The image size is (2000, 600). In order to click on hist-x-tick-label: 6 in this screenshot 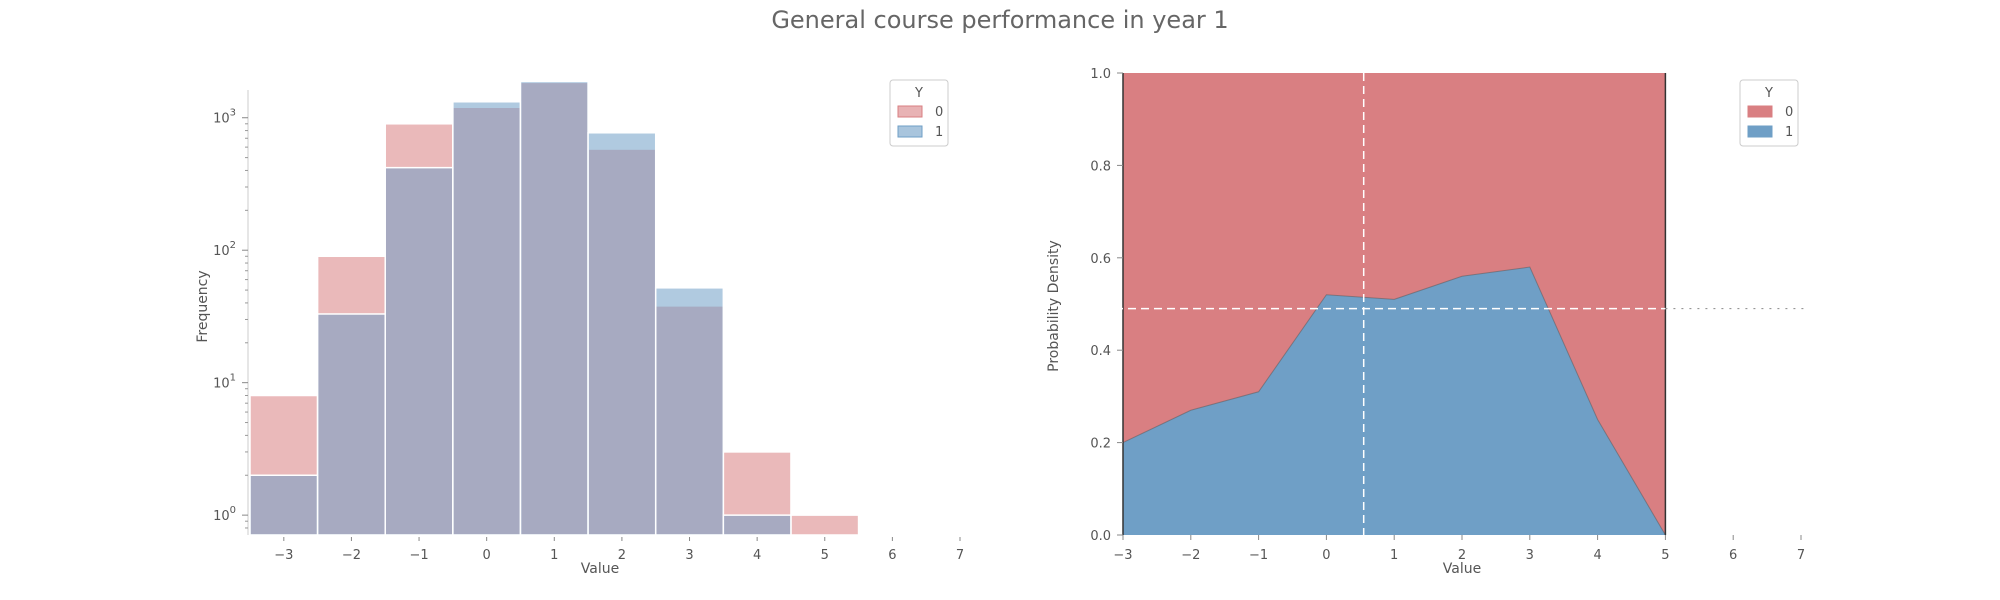, I will do `click(892, 555)`.